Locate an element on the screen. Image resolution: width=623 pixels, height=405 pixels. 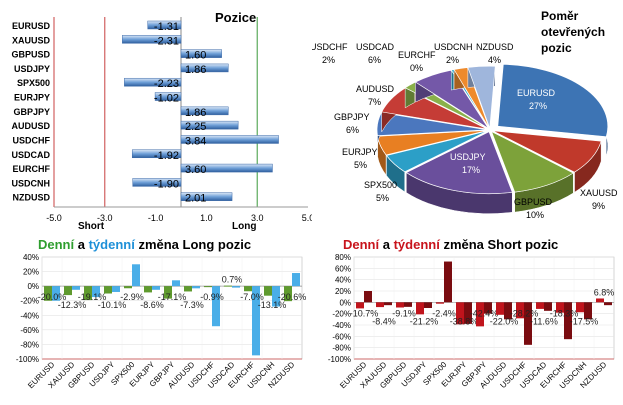
x-tick-label: -1.0 is located at coordinates (156, 218).